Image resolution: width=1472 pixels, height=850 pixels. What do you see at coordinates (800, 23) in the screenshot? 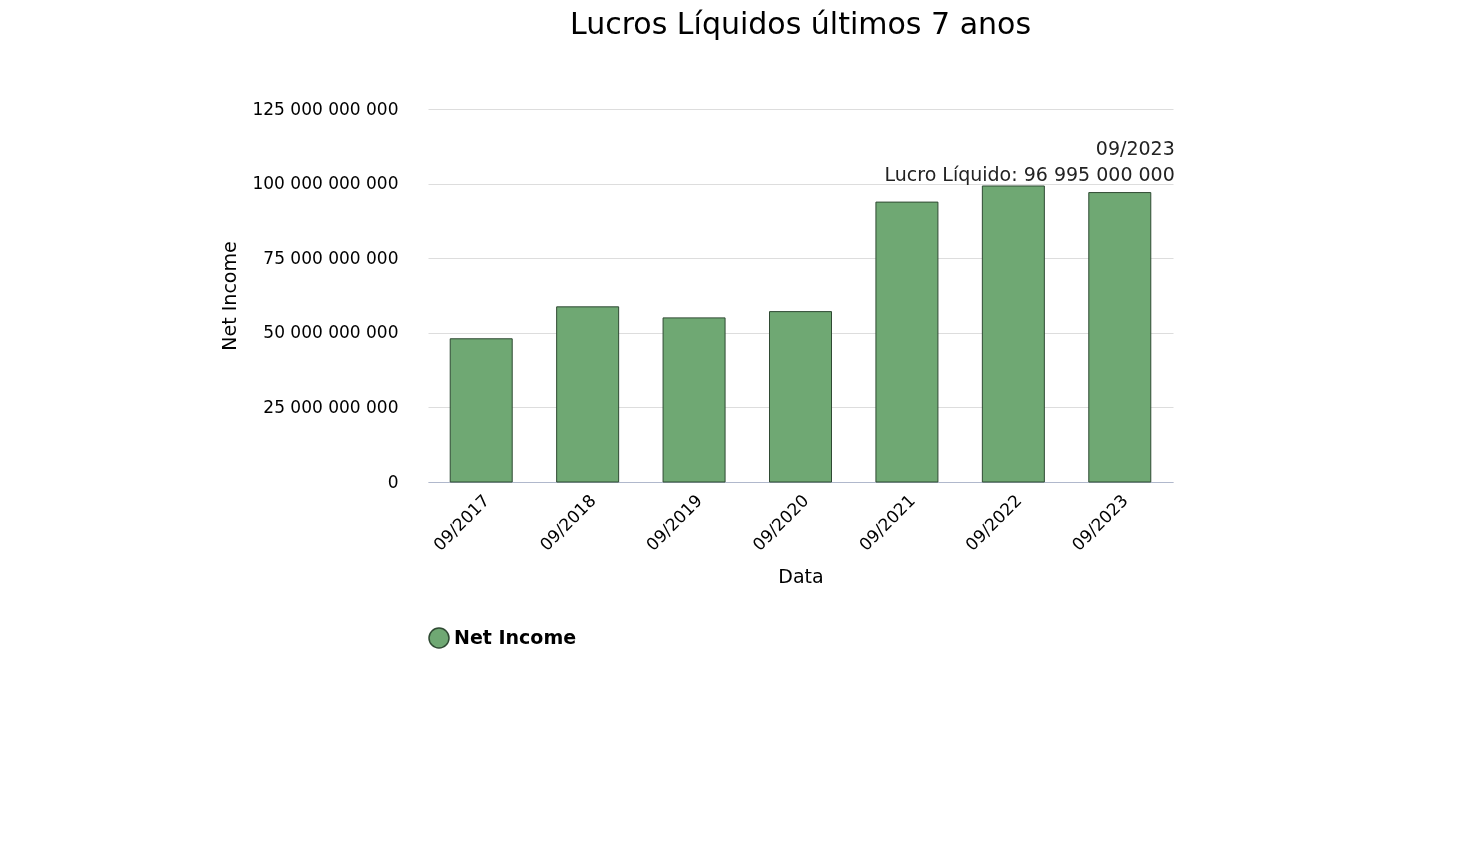
I see `chart-title: Lucros Líquidos últimos 7 anos` at bounding box center [800, 23].